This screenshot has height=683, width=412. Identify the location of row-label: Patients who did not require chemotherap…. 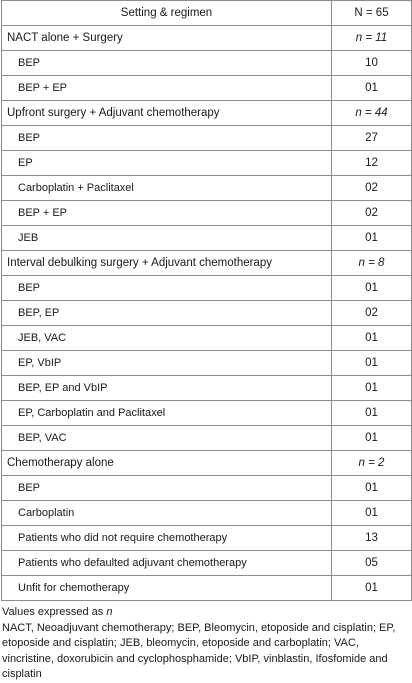
(166, 538).